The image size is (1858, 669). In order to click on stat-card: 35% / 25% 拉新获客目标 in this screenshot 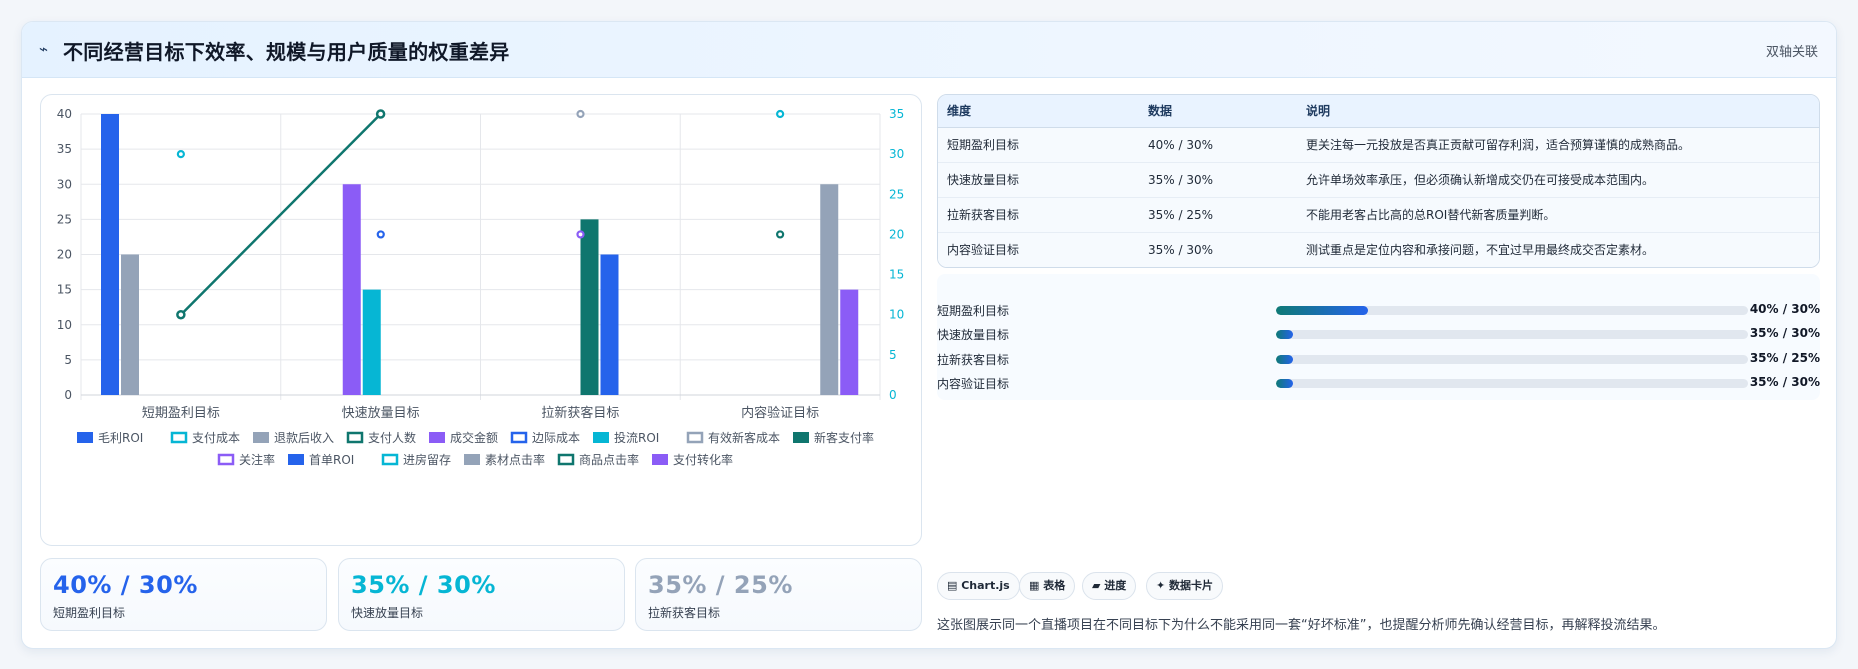, I will do `click(778, 594)`.